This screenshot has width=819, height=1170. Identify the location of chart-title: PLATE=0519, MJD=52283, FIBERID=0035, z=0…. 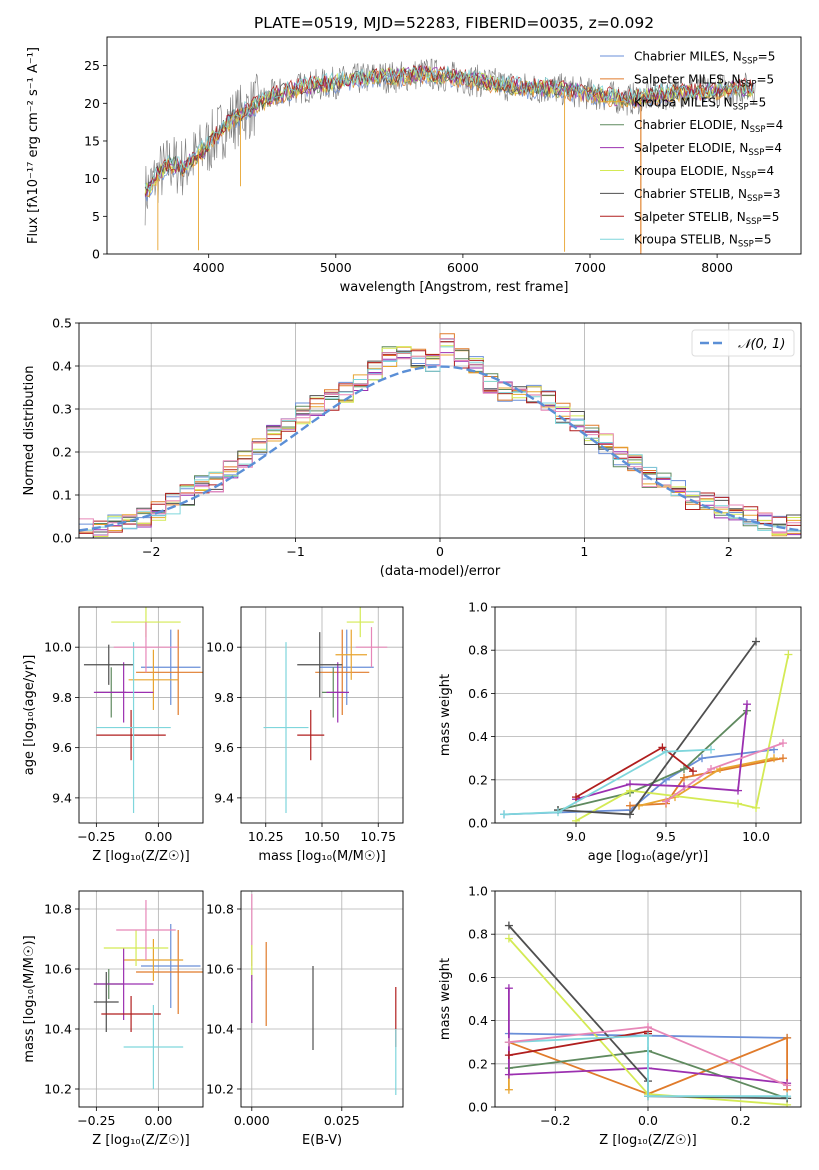
(454, 23).